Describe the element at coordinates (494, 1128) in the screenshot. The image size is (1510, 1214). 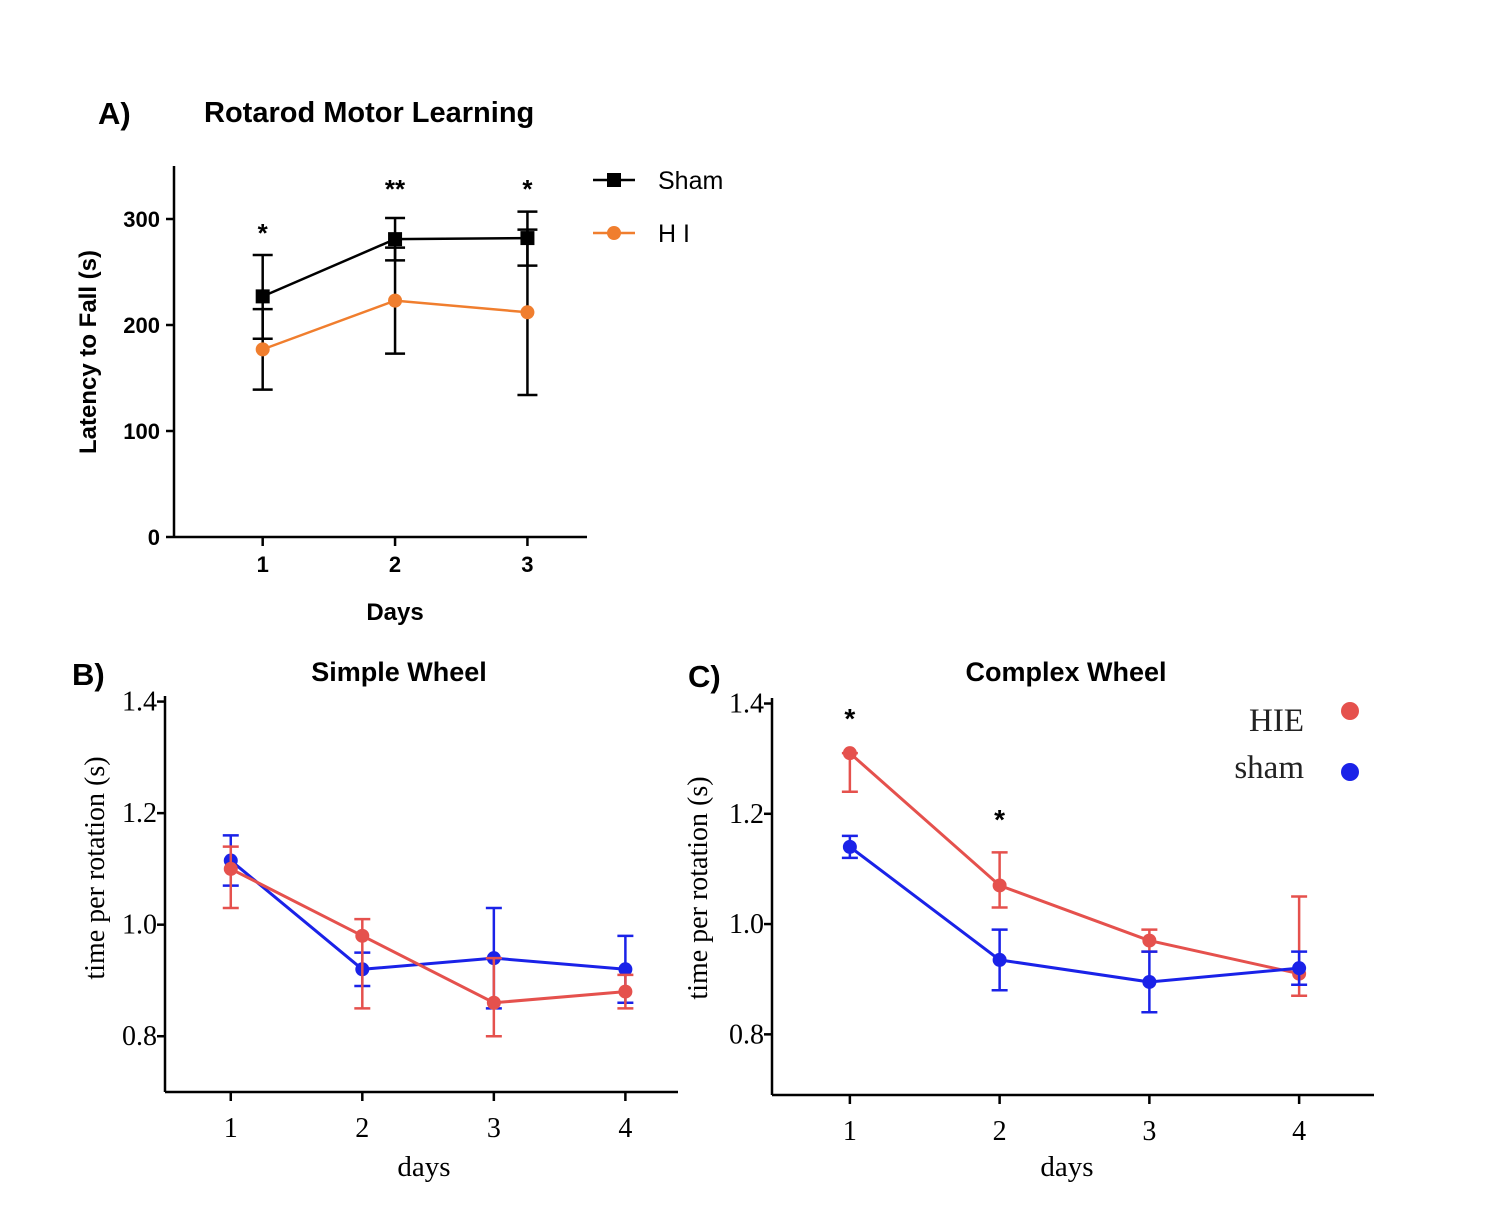
I see `panel-b-x-tick-label: 3` at that location.